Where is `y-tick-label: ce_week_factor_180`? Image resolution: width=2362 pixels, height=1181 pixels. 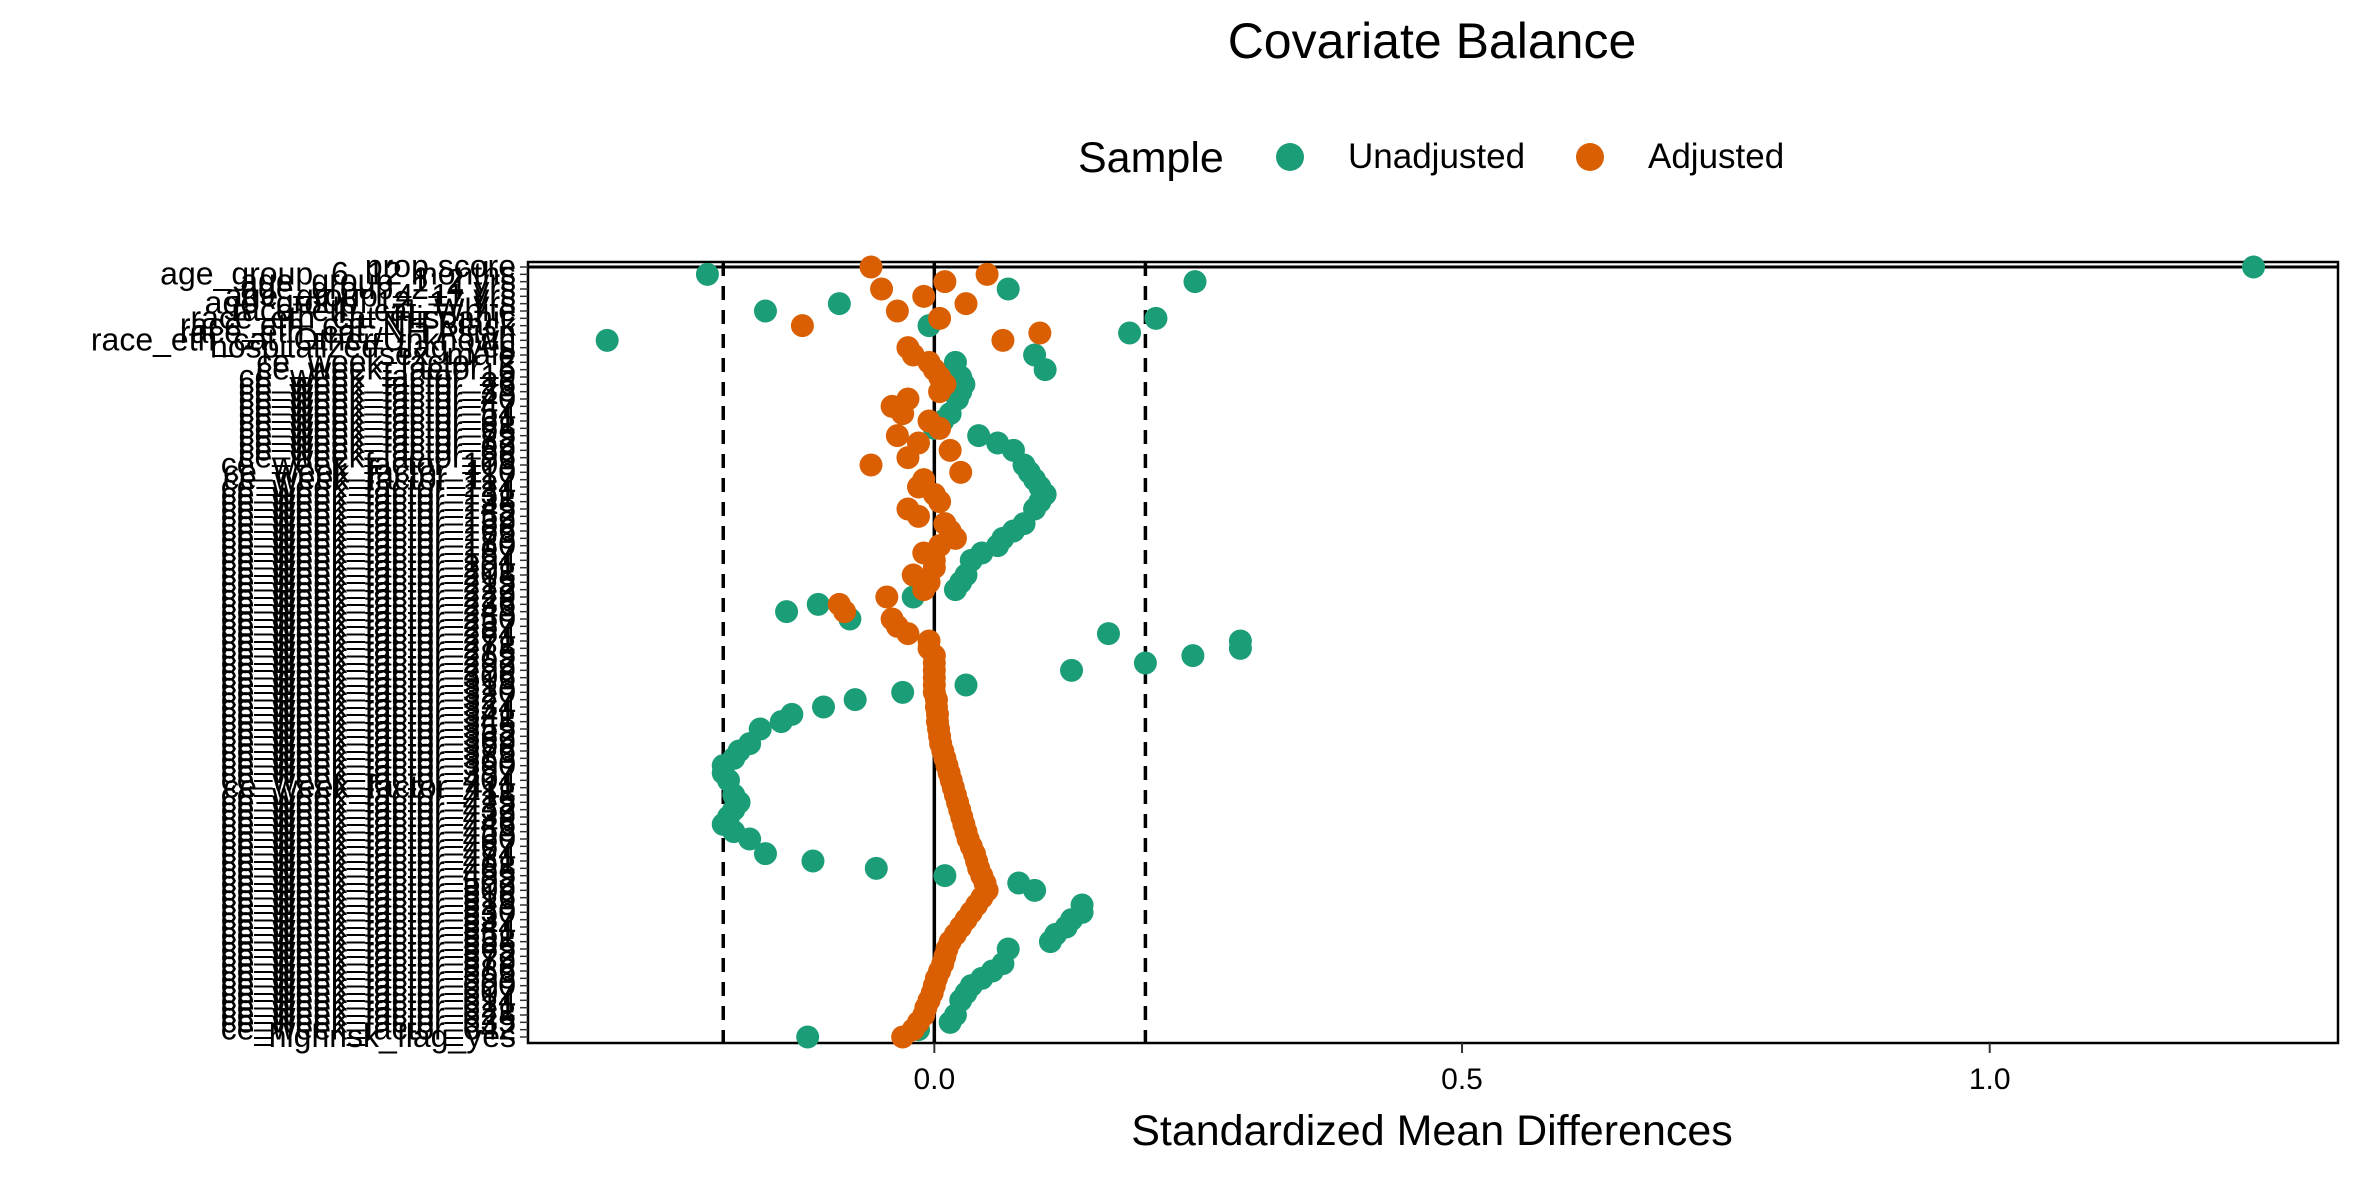
y-tick-label: ce_week_factor_180 is located at coordinates (368, 545).